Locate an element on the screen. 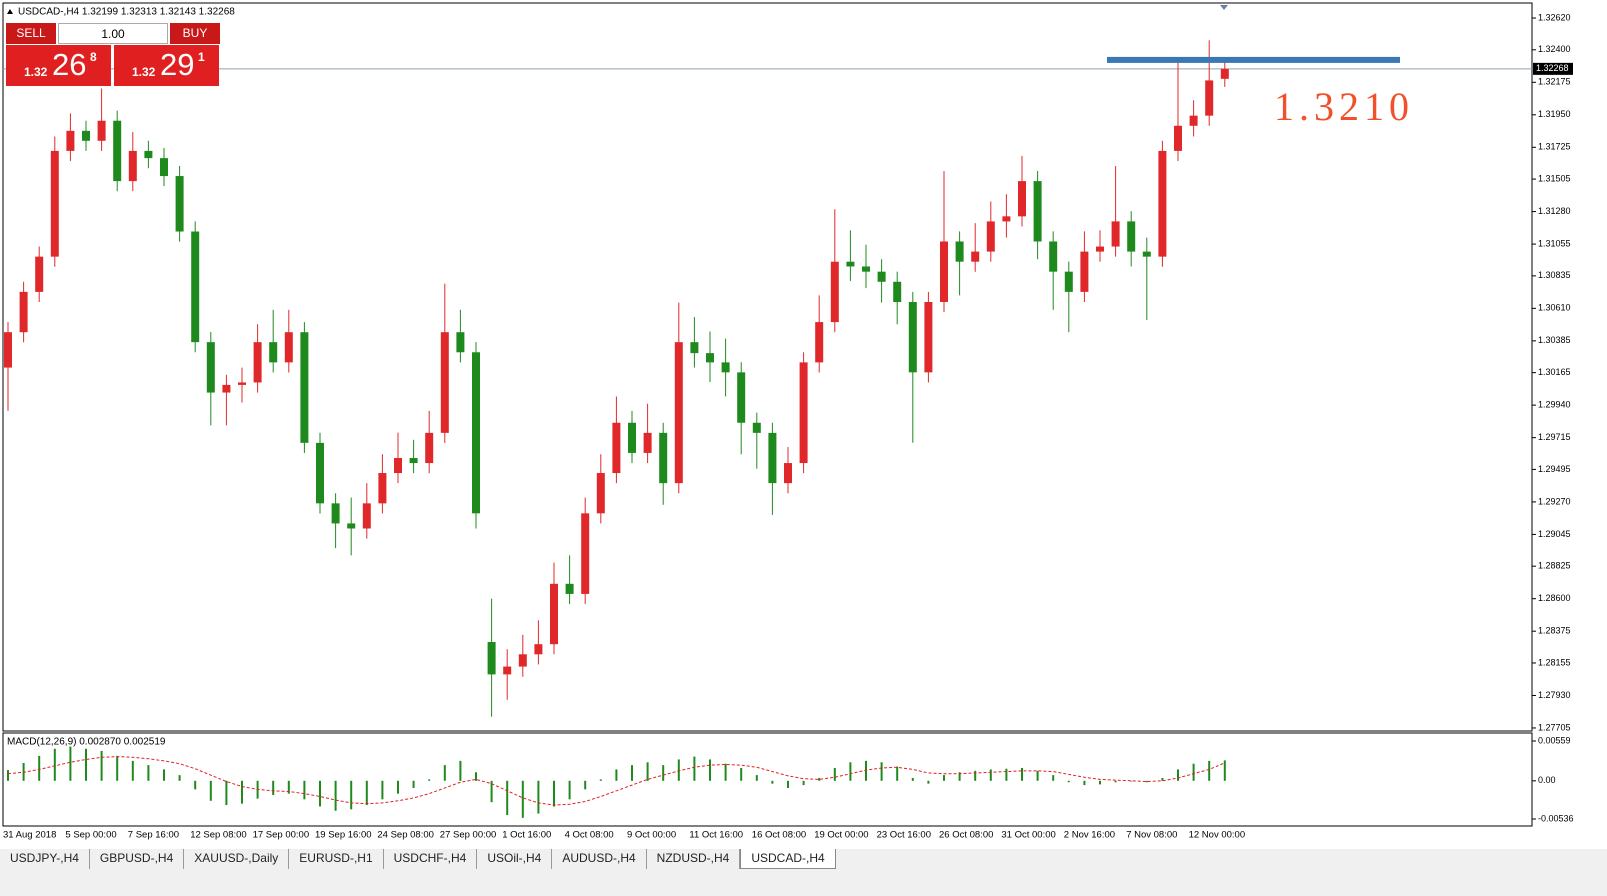 The width and height of the screenshot is (1607, 896). tab: XAUUSD-,Daily is located at coordinates (237, 859).